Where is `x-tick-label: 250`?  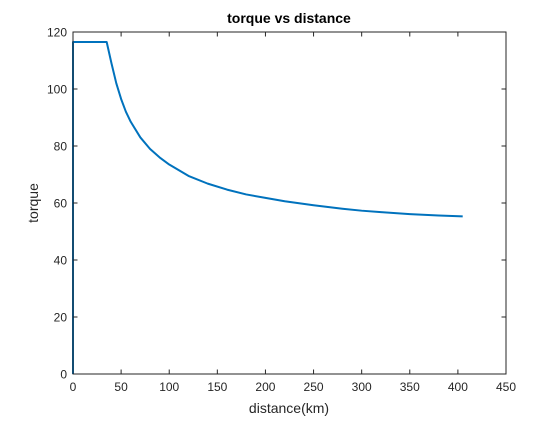
x-tick-label: 250 is located at coordinates (314, 387).